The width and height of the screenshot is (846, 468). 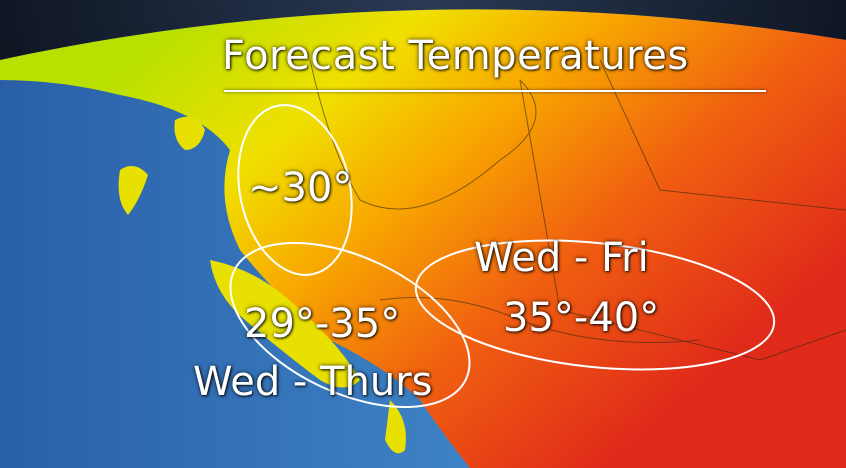 I want to click on south-coast-temperature: 29°-35°, so click(x=322, y=324).